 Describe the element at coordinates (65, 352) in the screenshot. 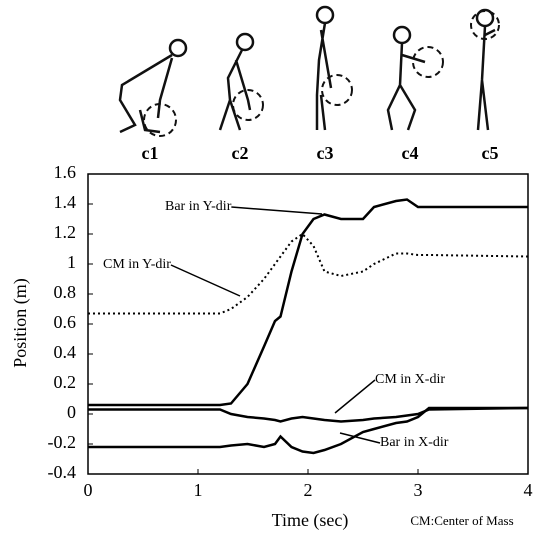

I see `y-tick-label: 0.4` at that location.